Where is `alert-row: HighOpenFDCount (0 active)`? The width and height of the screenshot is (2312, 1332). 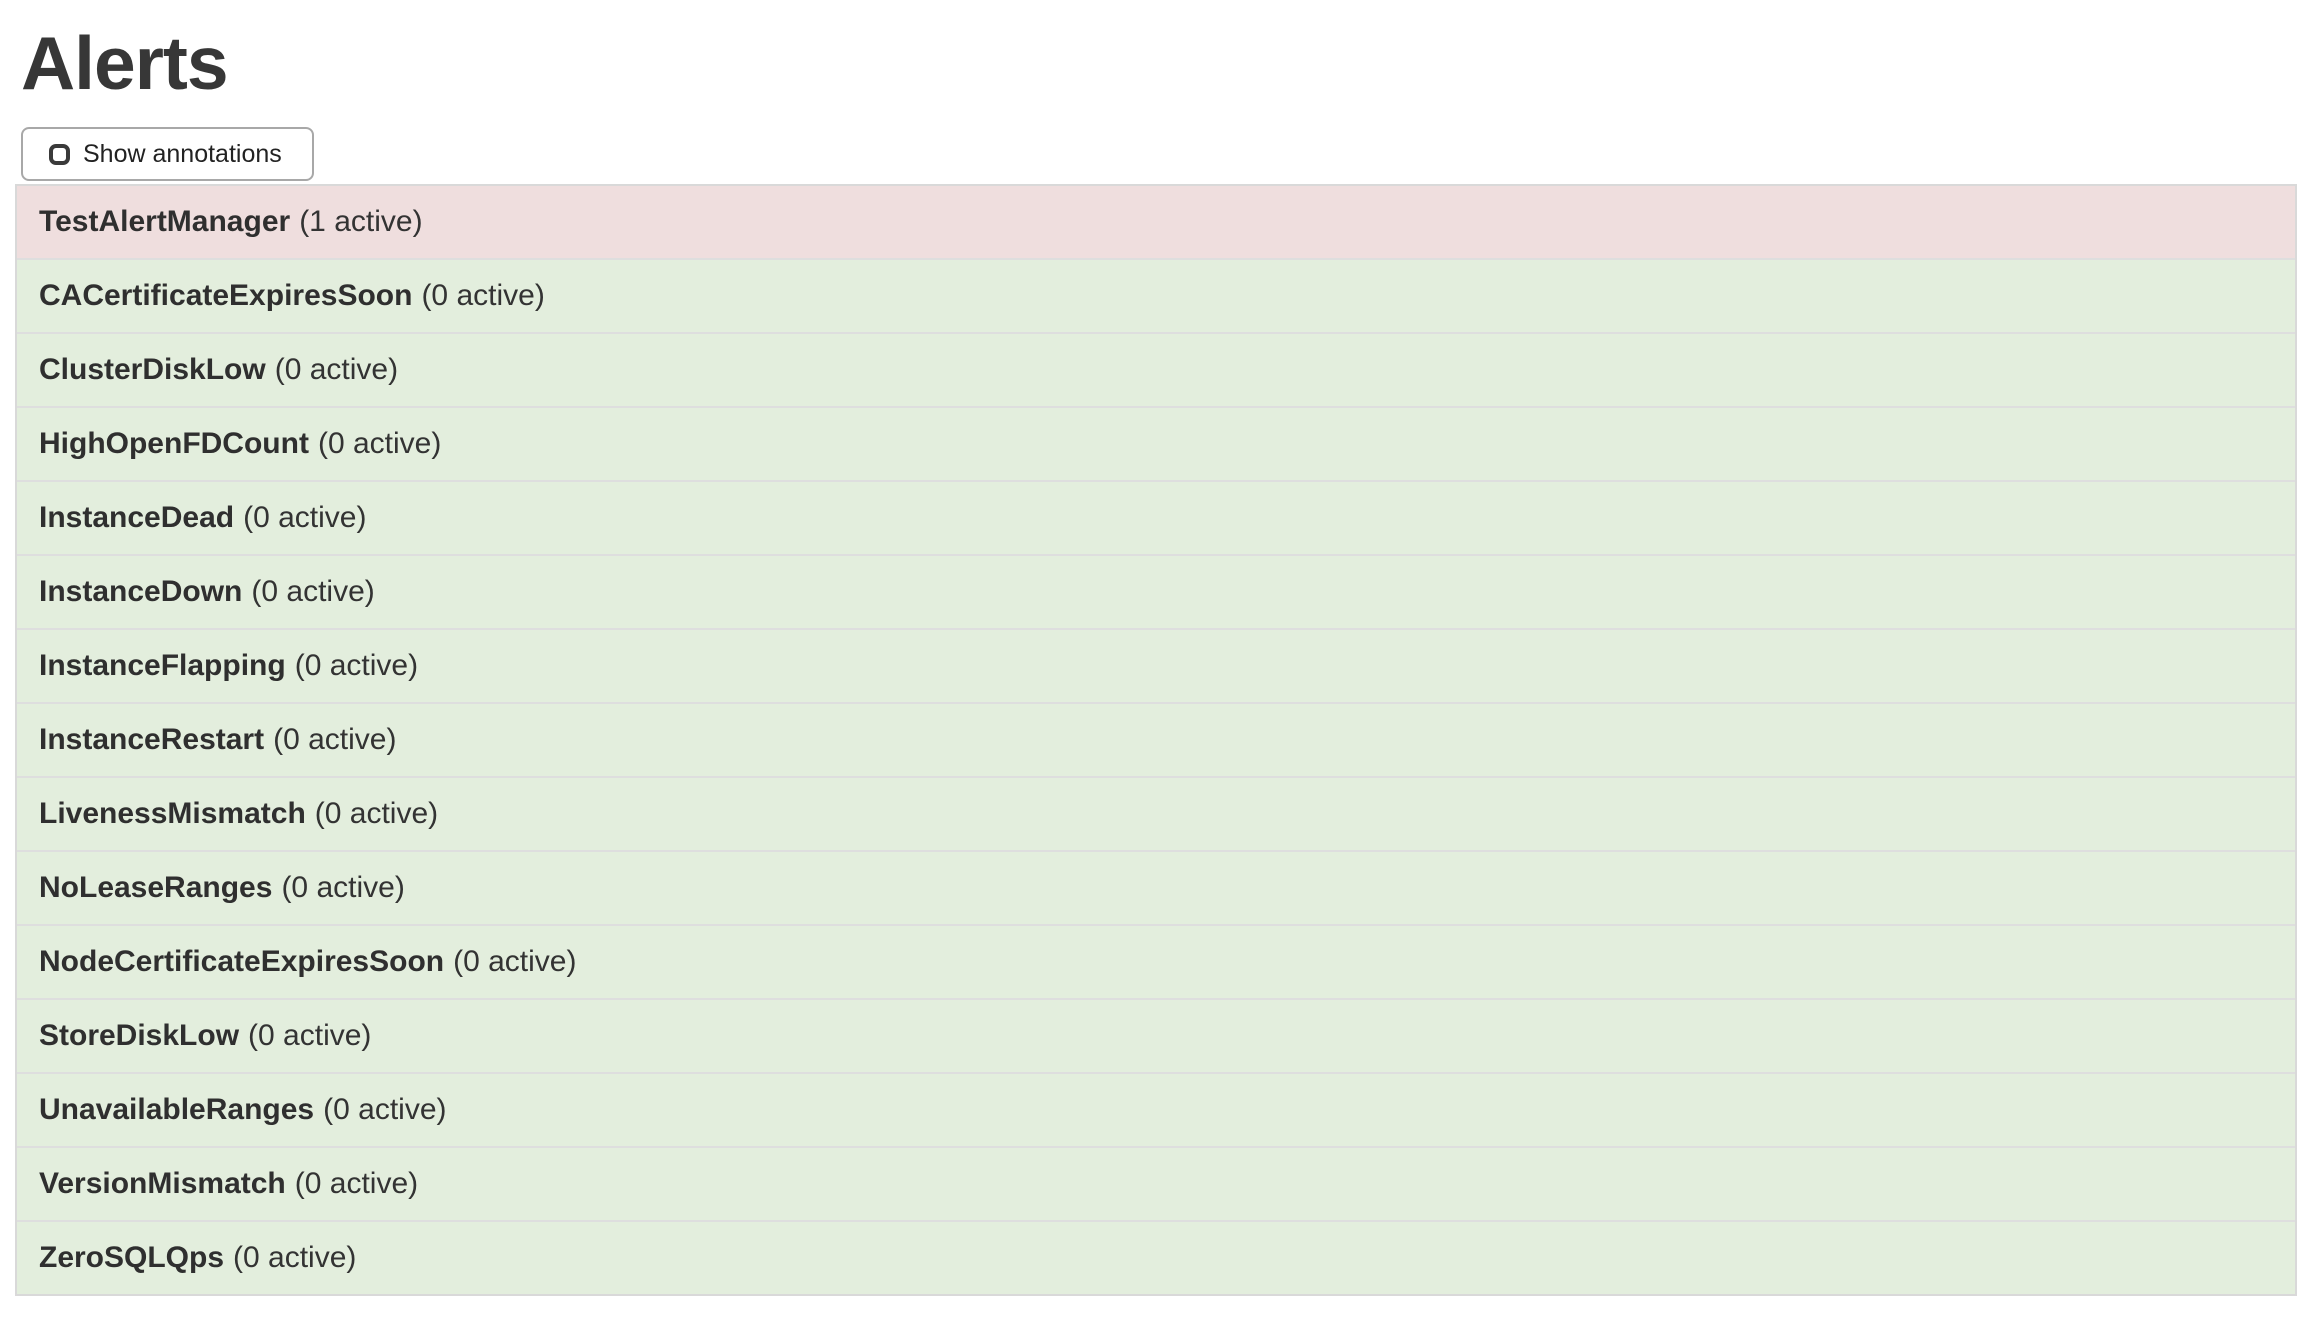 alert-row: HighOpenFDCount (0 active) is located at coordinates (1156, 443).